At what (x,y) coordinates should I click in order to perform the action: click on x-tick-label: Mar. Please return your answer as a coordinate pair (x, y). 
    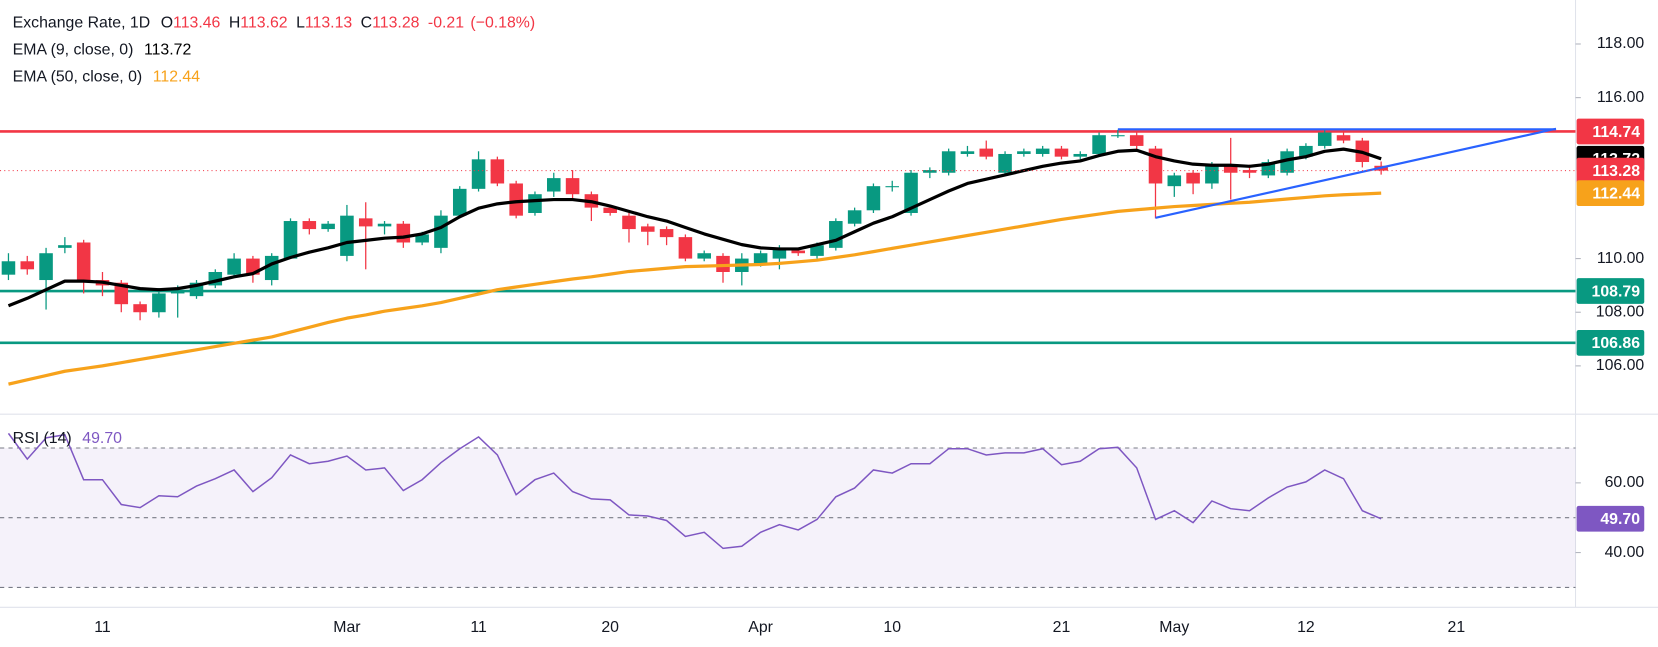
    Looking at the image, I should click on (347, 627).